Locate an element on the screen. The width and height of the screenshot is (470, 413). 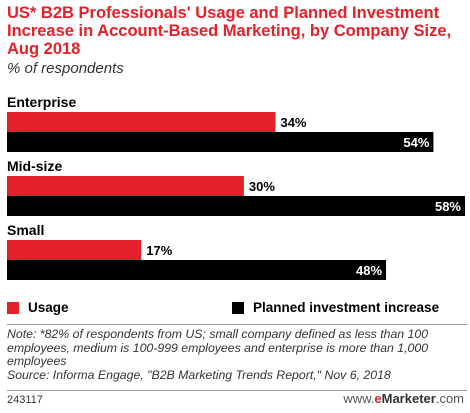
data-label-mid-size-usage: 30% is located at coordinates (262, 186).